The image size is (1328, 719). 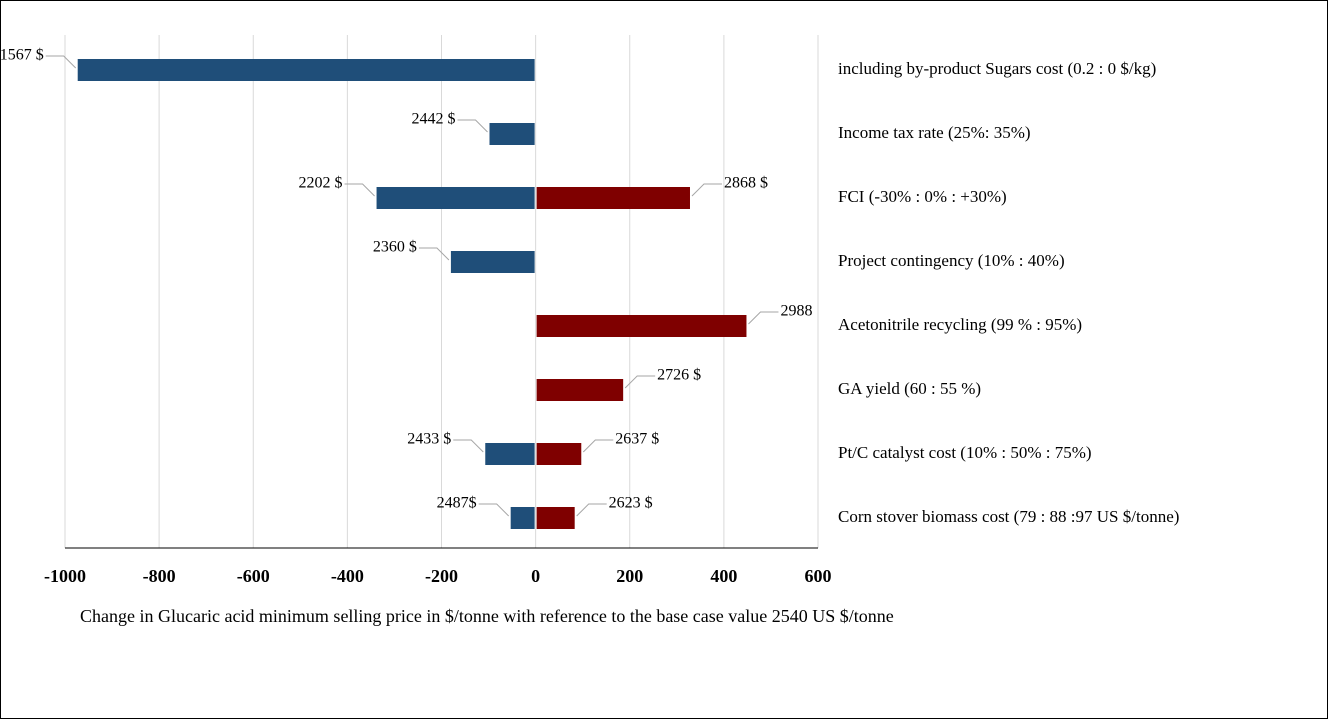 What do you see at coordinates (159, 576) in the screenshot?
I see `x-tick-label: -800` at bounding box center [159, 576].